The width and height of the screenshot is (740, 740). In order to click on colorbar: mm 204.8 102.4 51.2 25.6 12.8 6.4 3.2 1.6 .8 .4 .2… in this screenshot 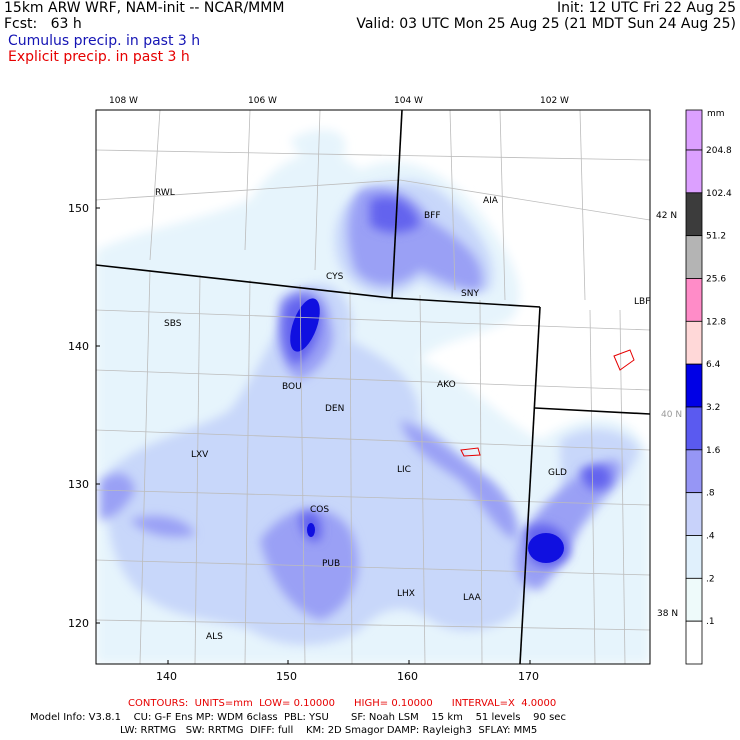, I will do `click(708, 387)`.